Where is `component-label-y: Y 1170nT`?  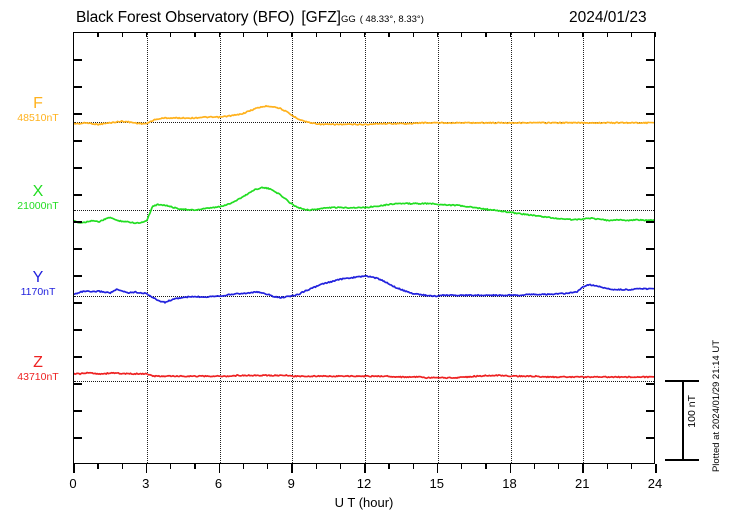
component-label-y: Y 1170nT is located at coordinates (38, 283).